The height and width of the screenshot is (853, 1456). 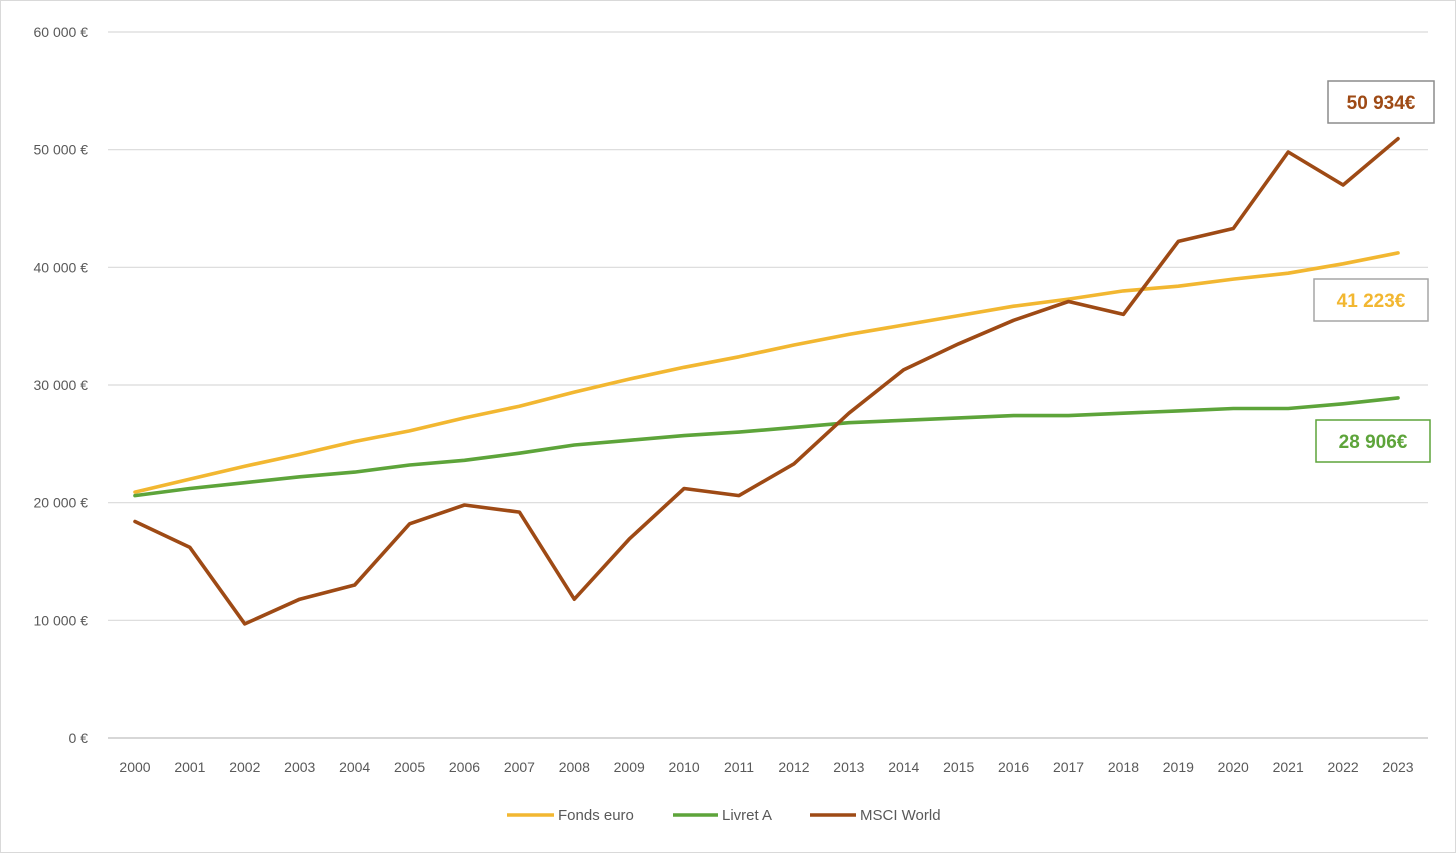 What do you see at coordinates (79, 738) in the screenshot?
I see `y-tick-label: 0 €` at bounding box center [79, 738].